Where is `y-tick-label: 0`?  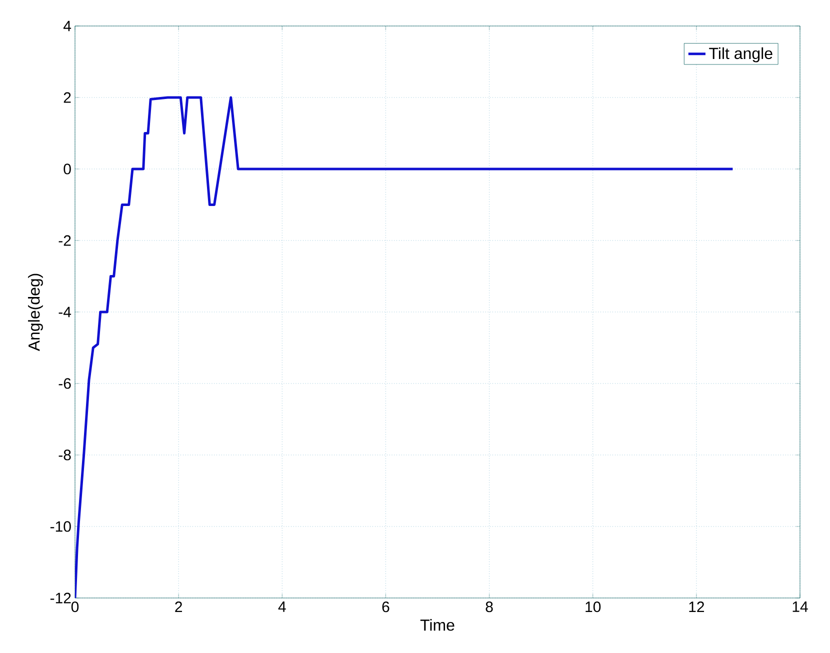
y-tick-label: 0 is located at coordinates (67, 169).